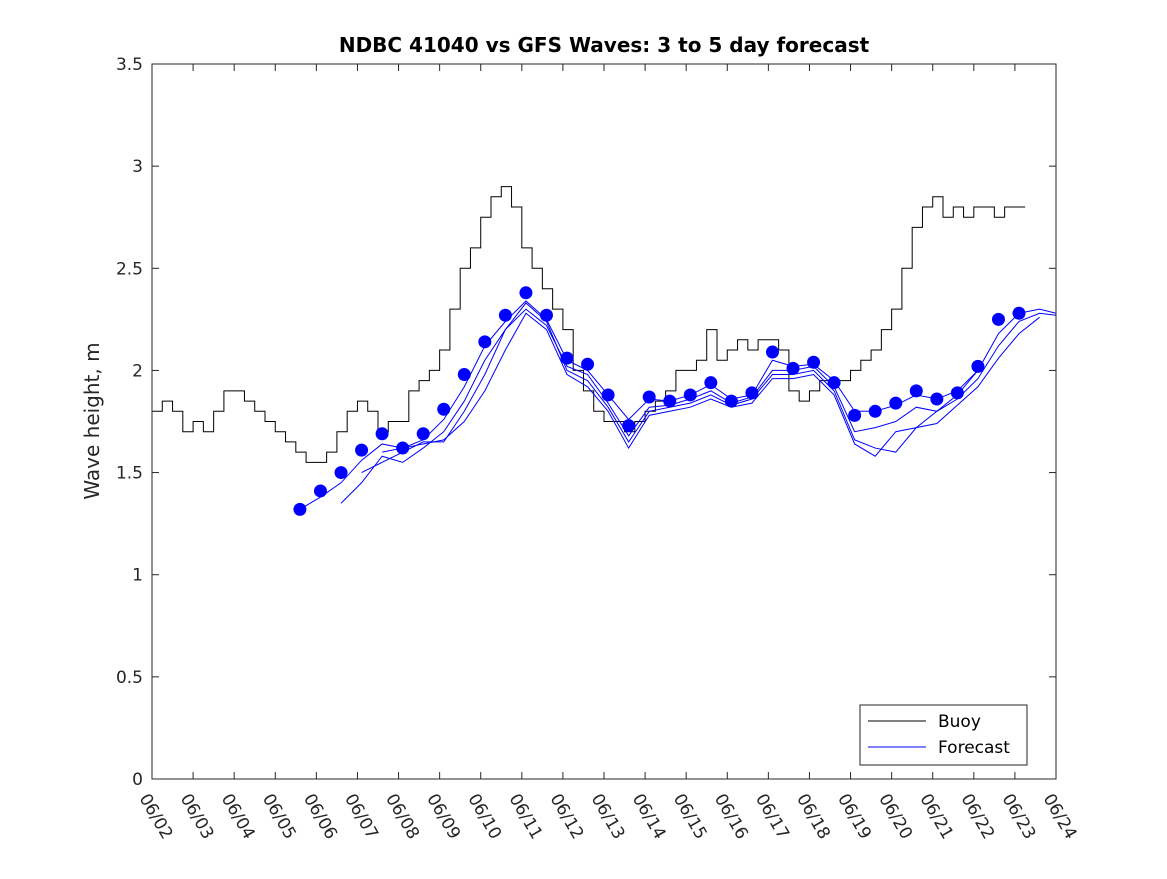 Image resolution: width=1167 pixels, height=879 pixels. I want to click on y-axis-label: Wave height, m, so click(92, 420).